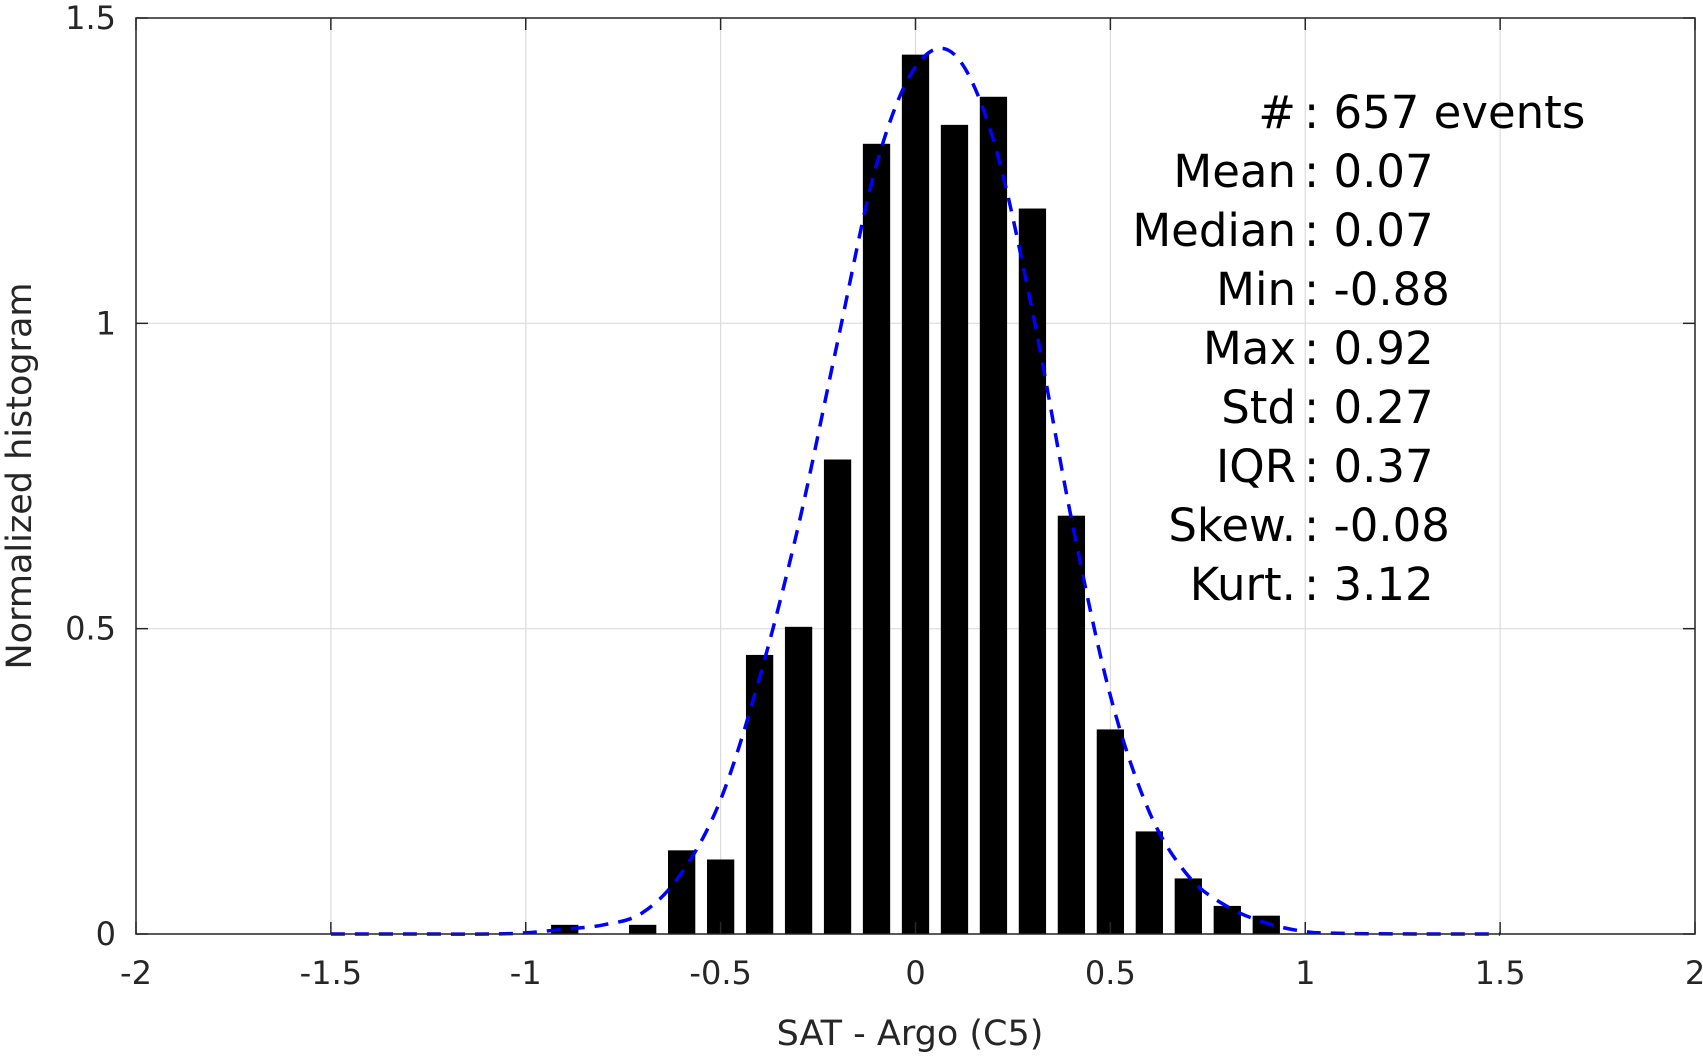 The width and height of the screenshot is (1703, 1056). I want to click on stats-value: : 3.12, so click(1369, 584).